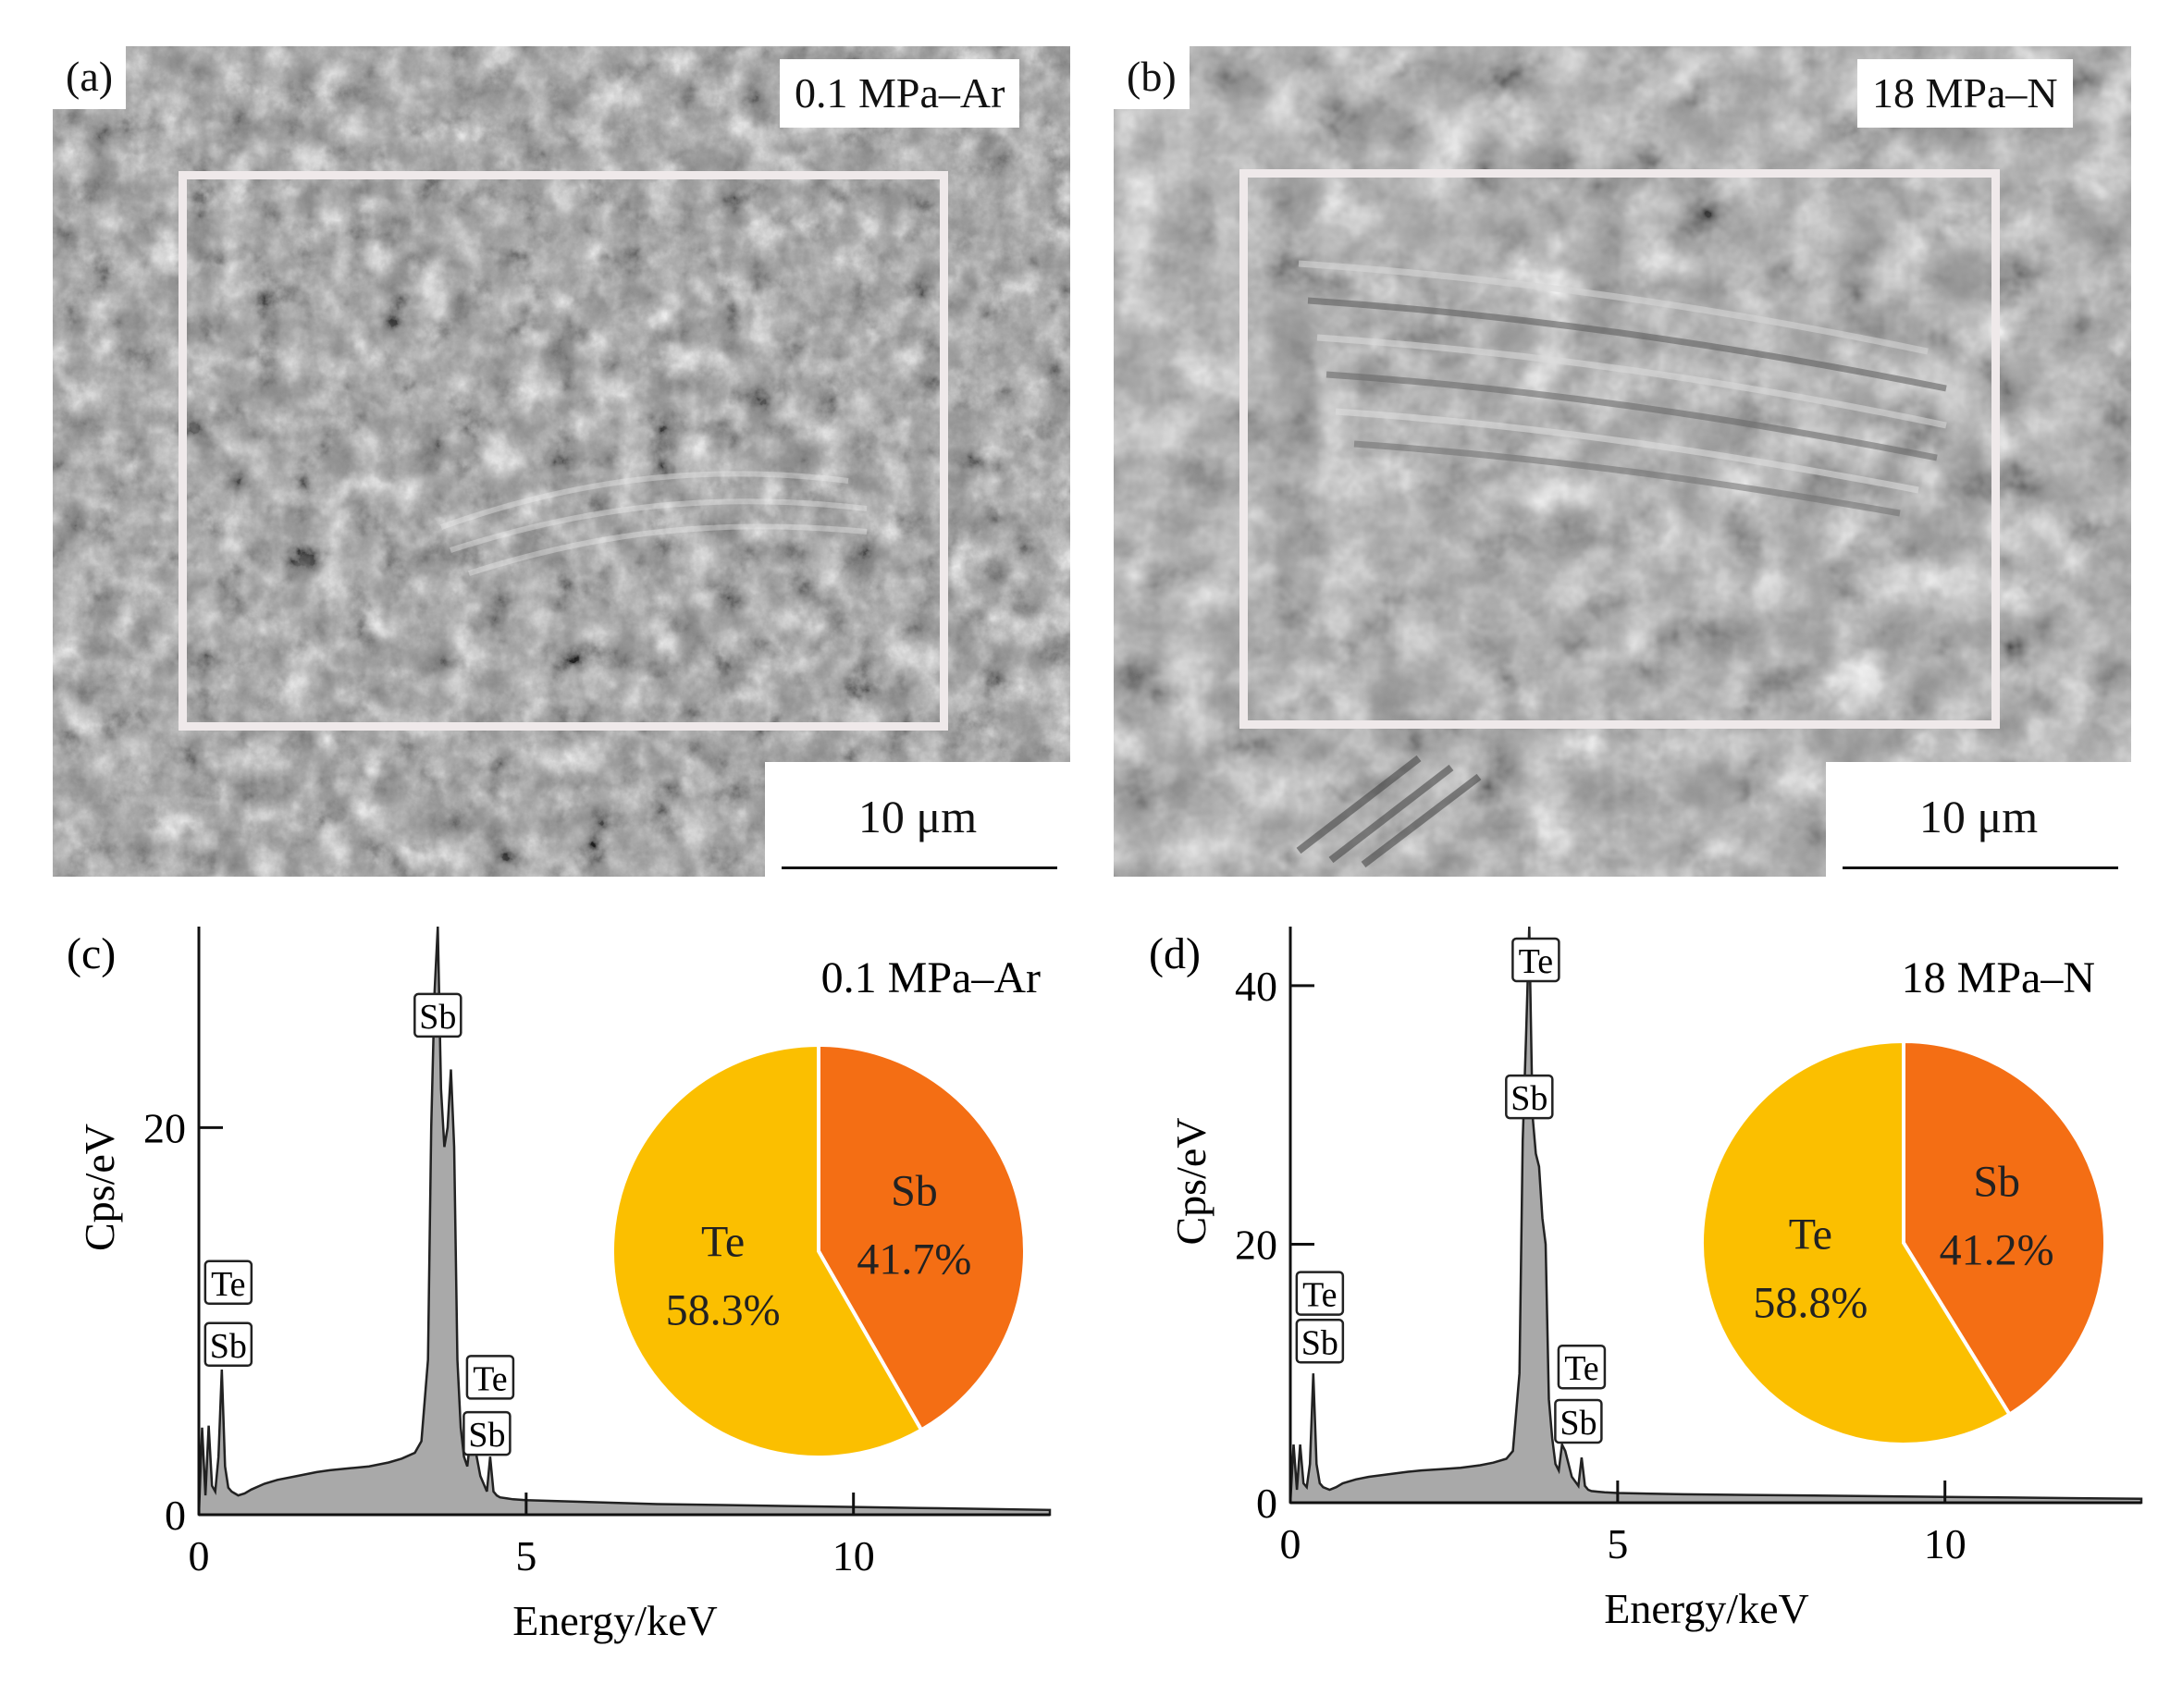  What do you see at coordinates (723, 1310) in the screenshot?
I see `pie-label-percent: 58.3%` at bounding box center [723, 1310].